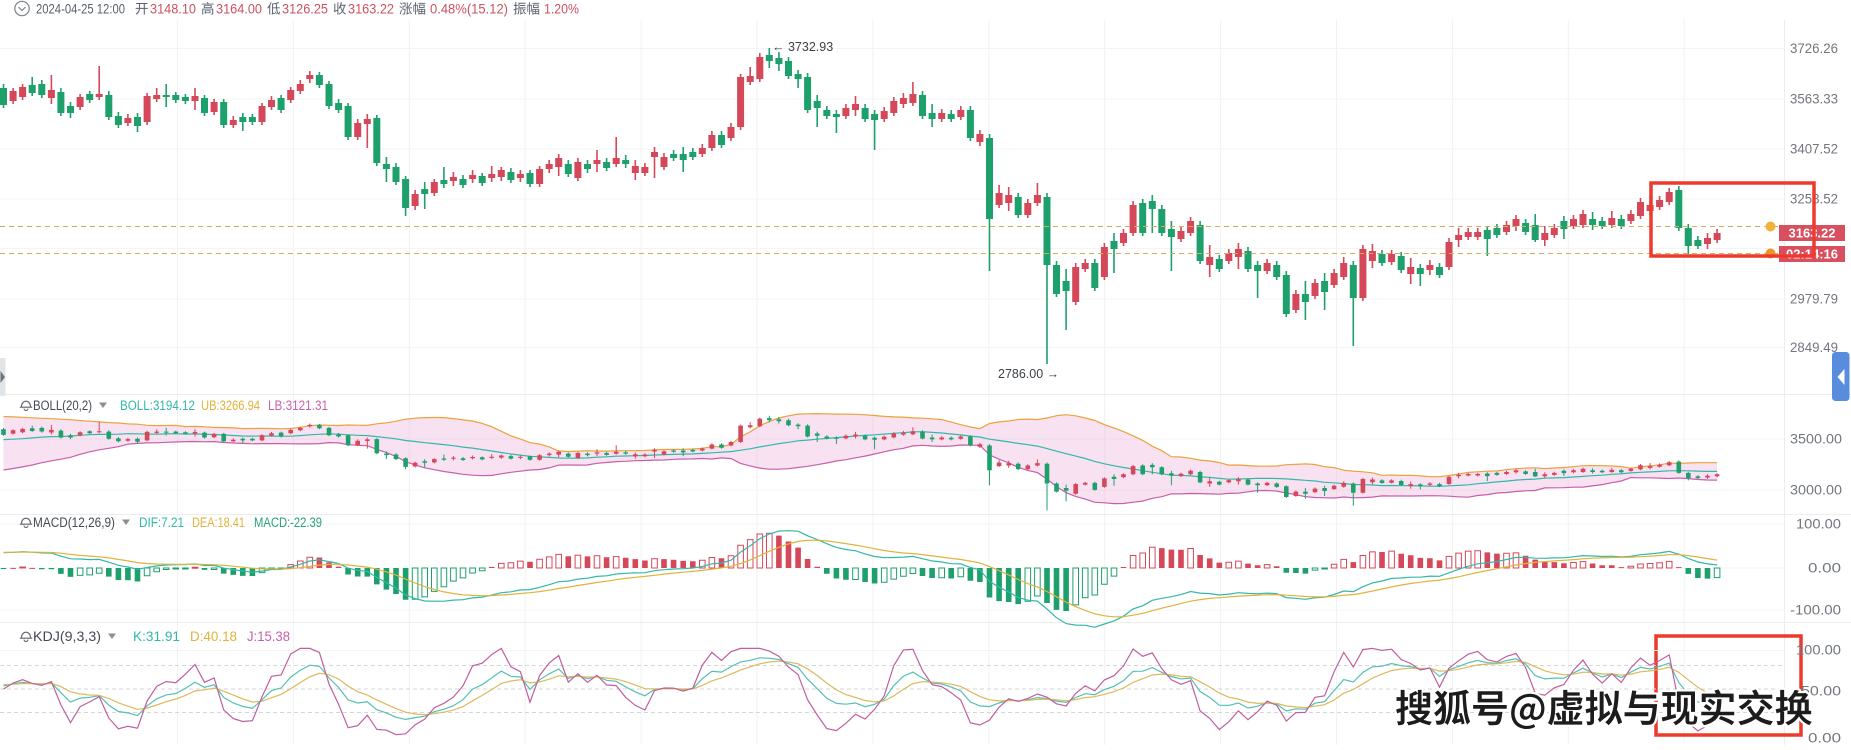  Describe the element at coordinates (1814, 299) in the screenshot. I see `svg-text: 2979.79` at that location.